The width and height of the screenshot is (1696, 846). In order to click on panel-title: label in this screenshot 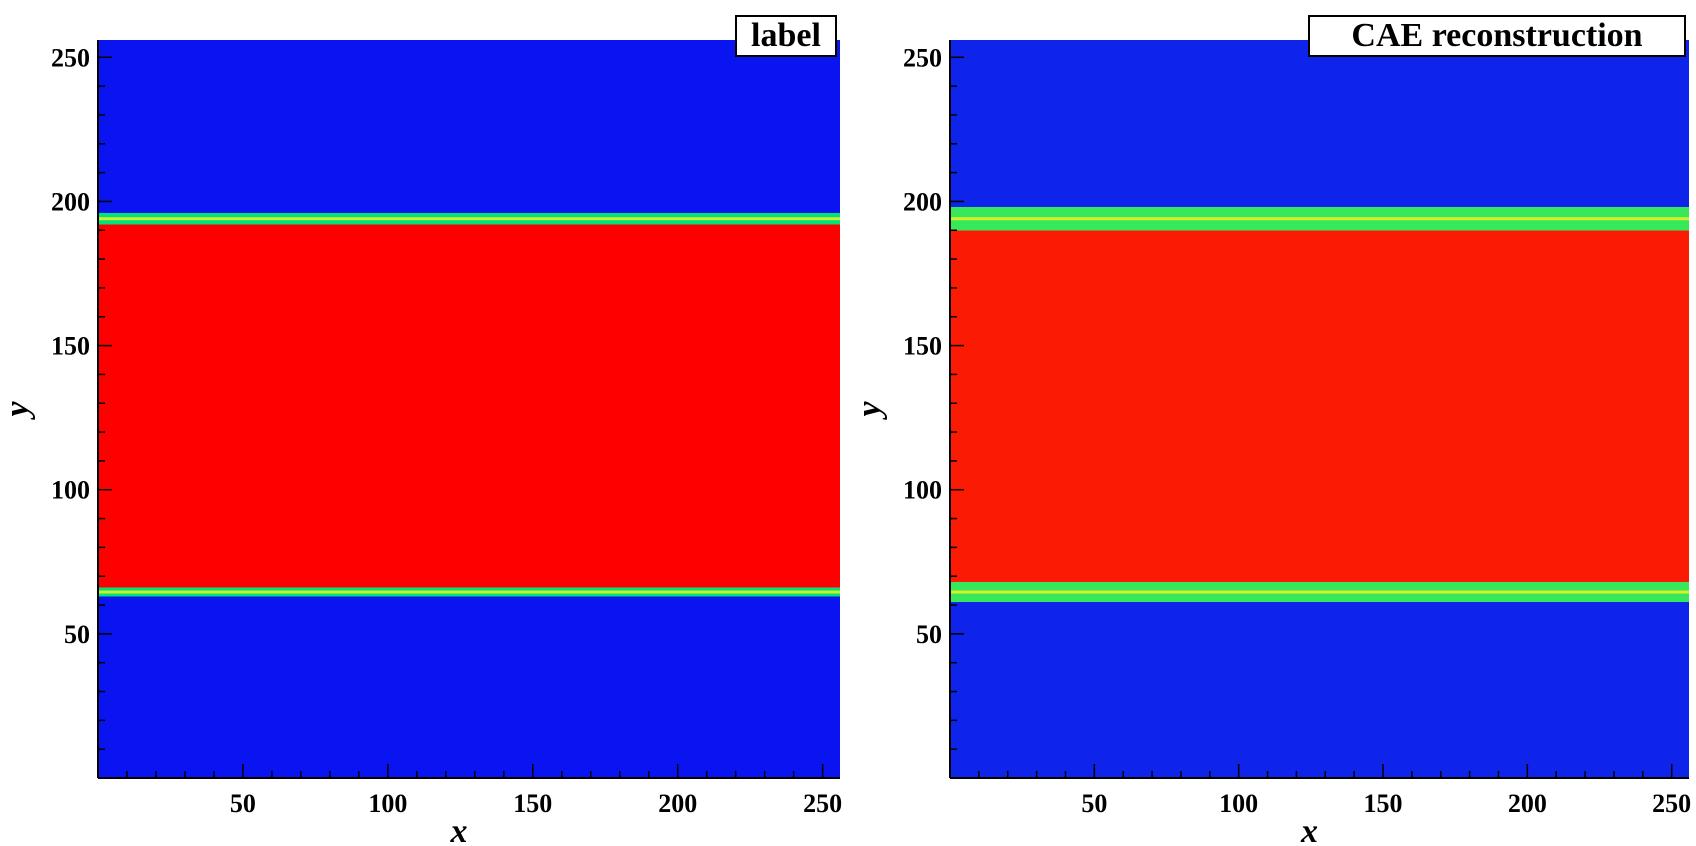, I will do `click(786, 35)`.